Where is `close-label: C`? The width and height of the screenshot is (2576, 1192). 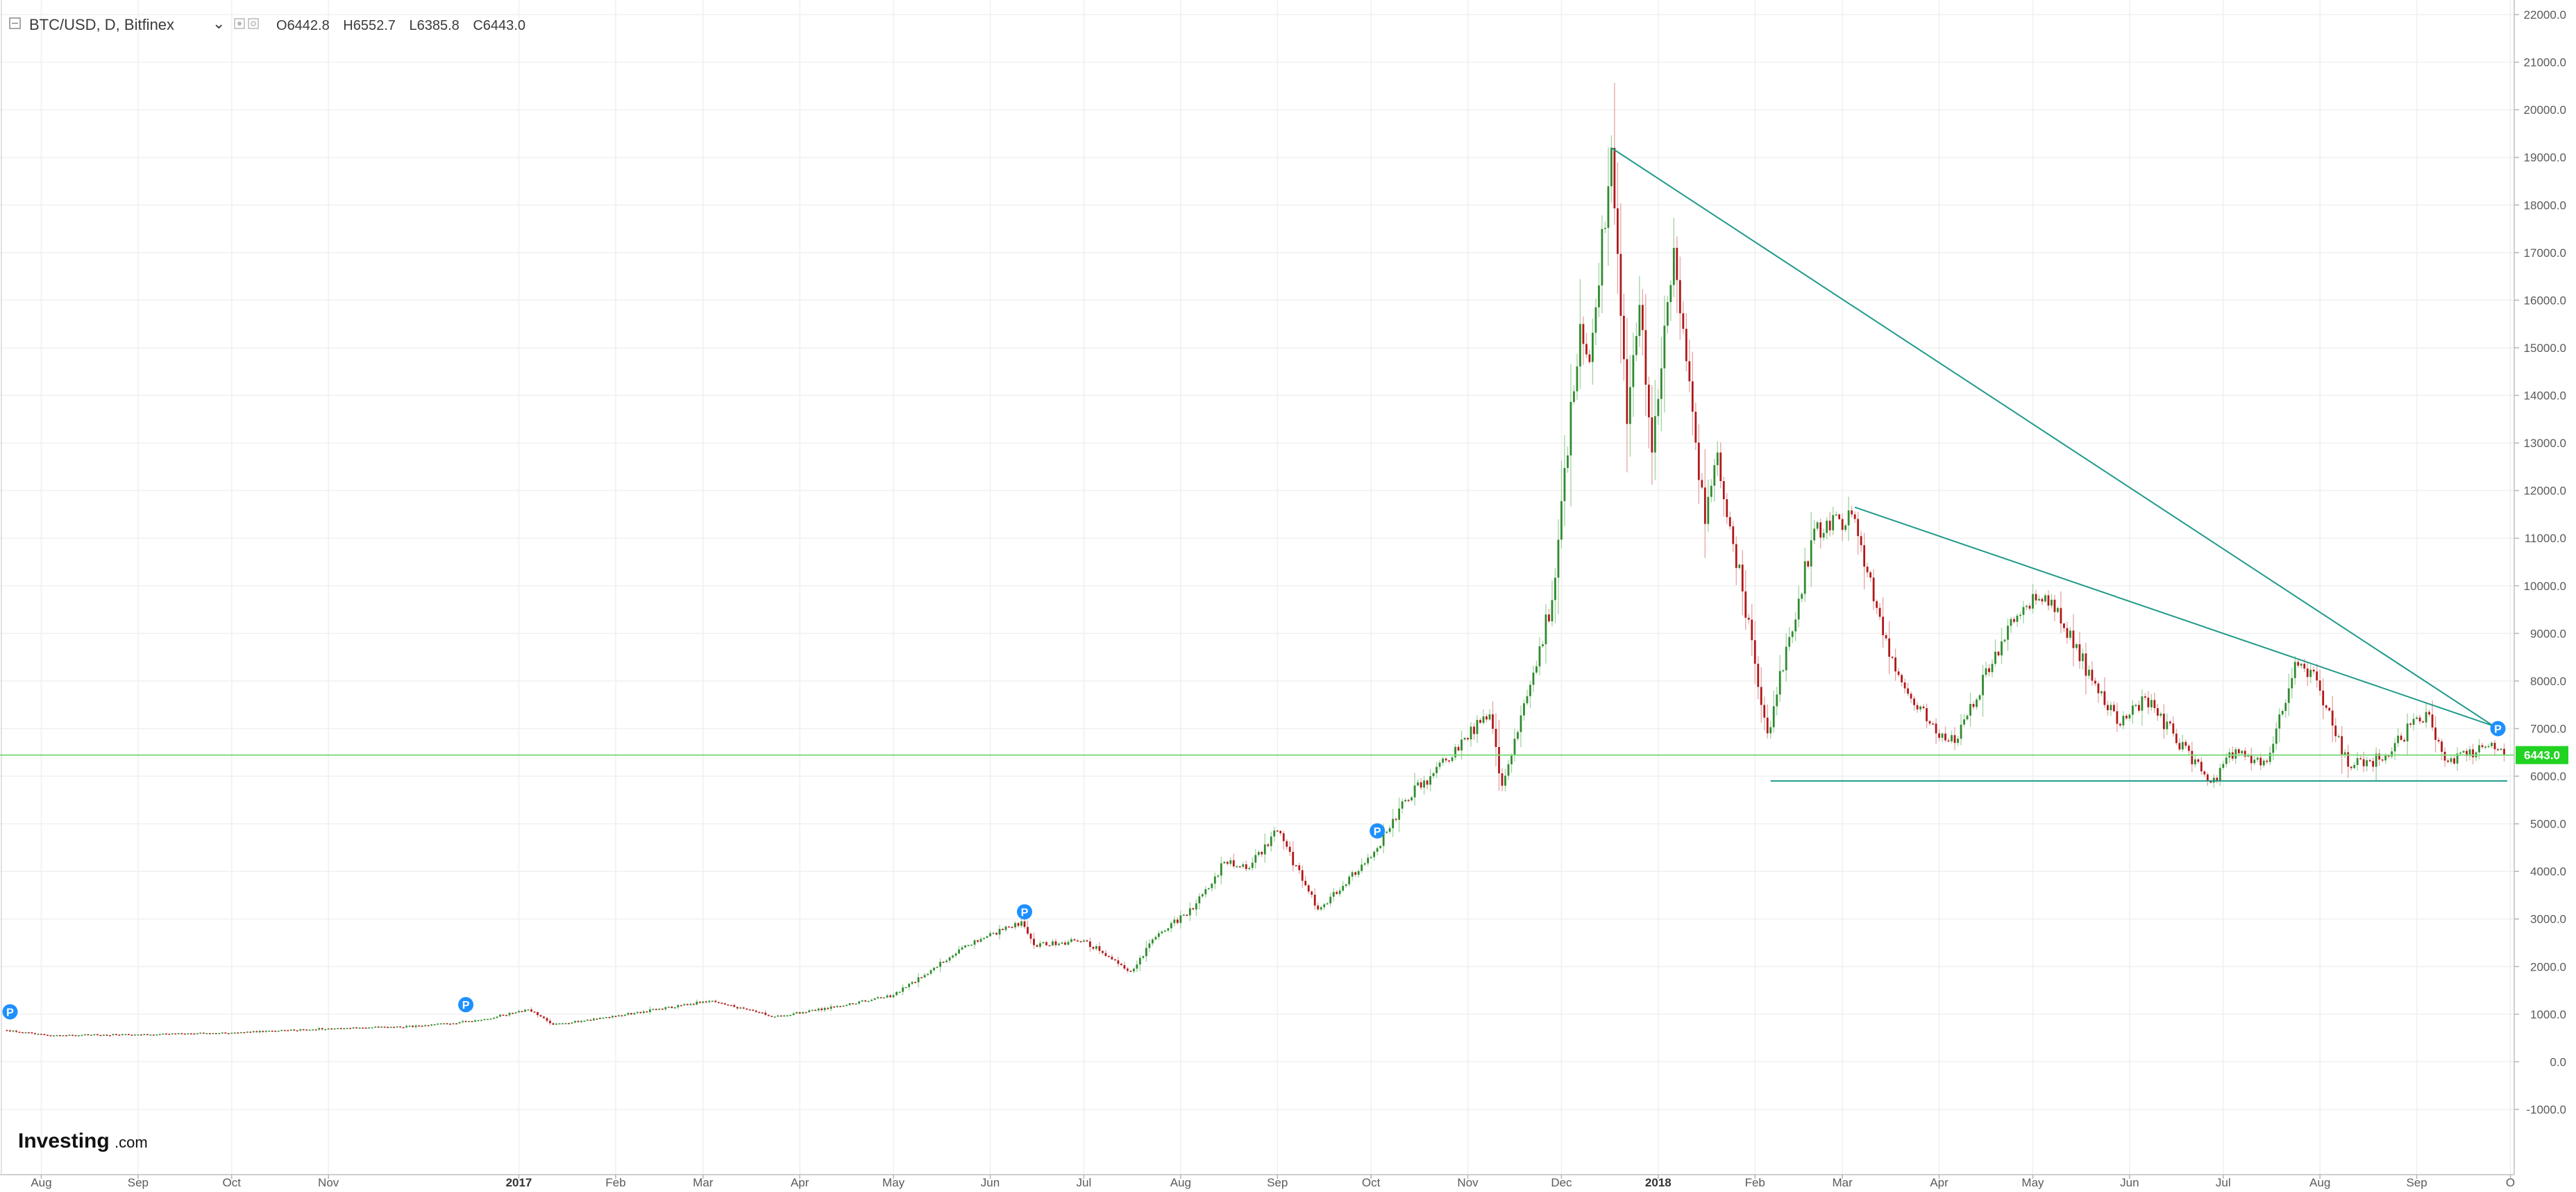 close-label: C is located at coordinates (477, 26).